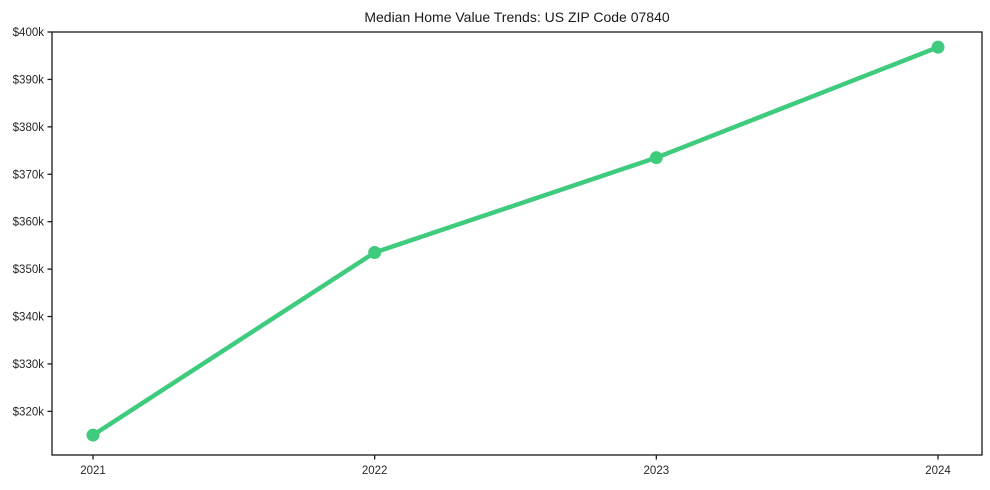 Image resolution: width=990 pixels, height=490 pixels. I want to click on y-tick-label: $340k, so click(29, 318).